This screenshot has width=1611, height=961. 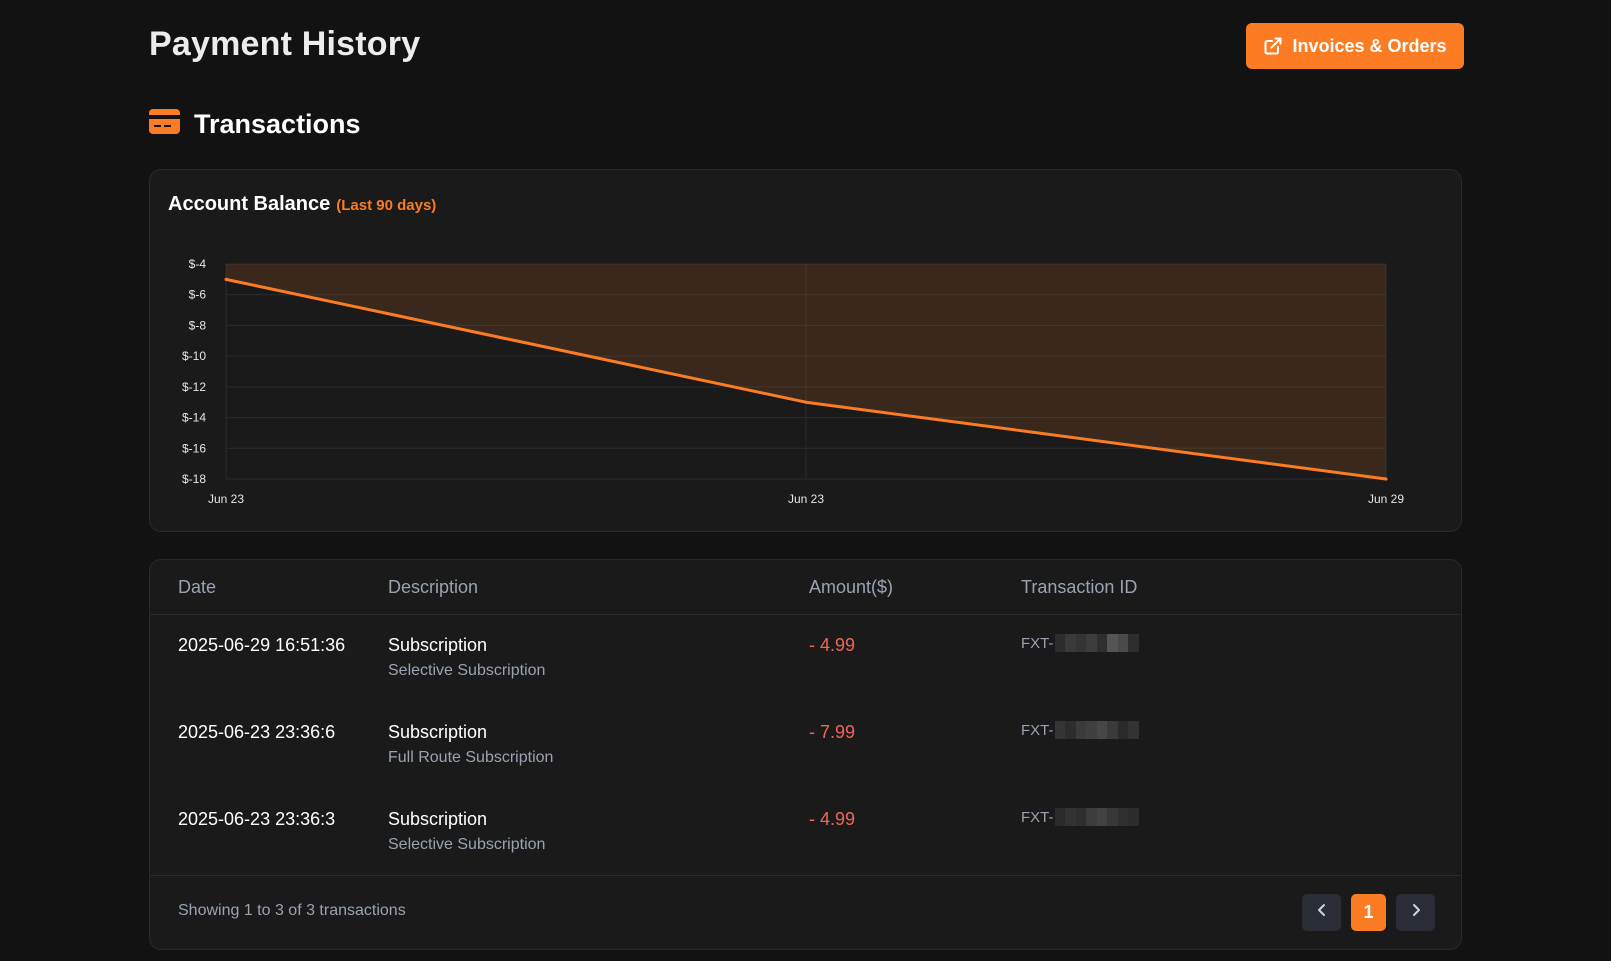 What do you see at coordinates (285, 44) in the screenshot?
I see `page-title: Payment History` at bounding box center [285, 44].